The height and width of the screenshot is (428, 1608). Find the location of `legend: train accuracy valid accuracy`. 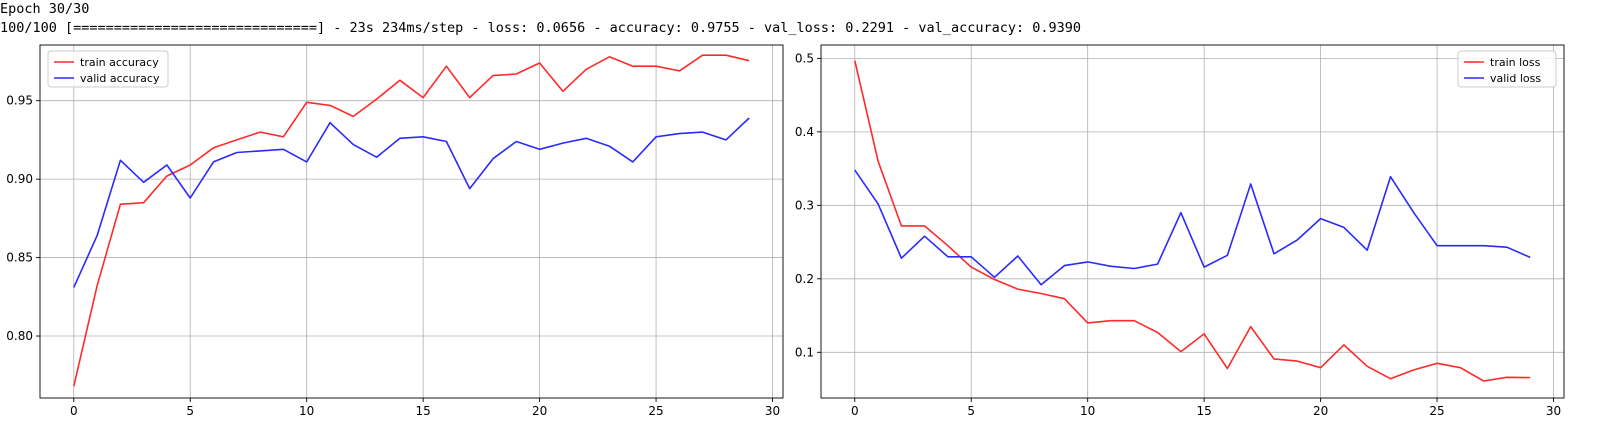

legend: train accuracy valid accuracy is located at coordinates (108, 69).